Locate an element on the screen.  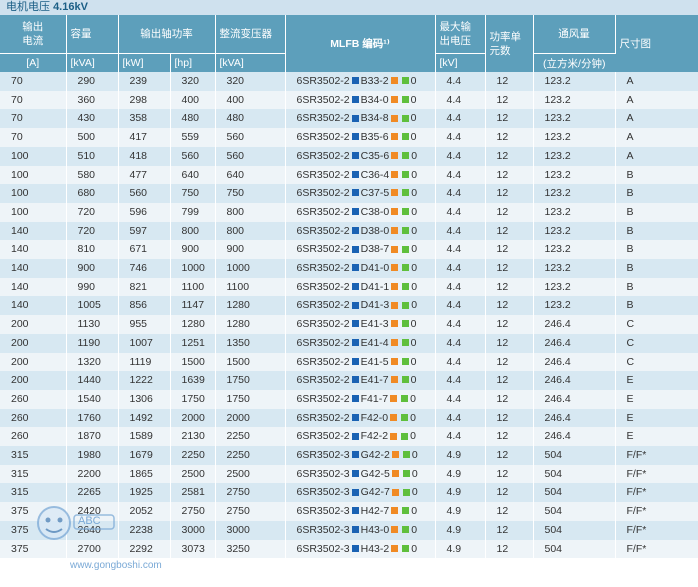
mlfb-code: B34-0 is located at coordinates (374, 99).